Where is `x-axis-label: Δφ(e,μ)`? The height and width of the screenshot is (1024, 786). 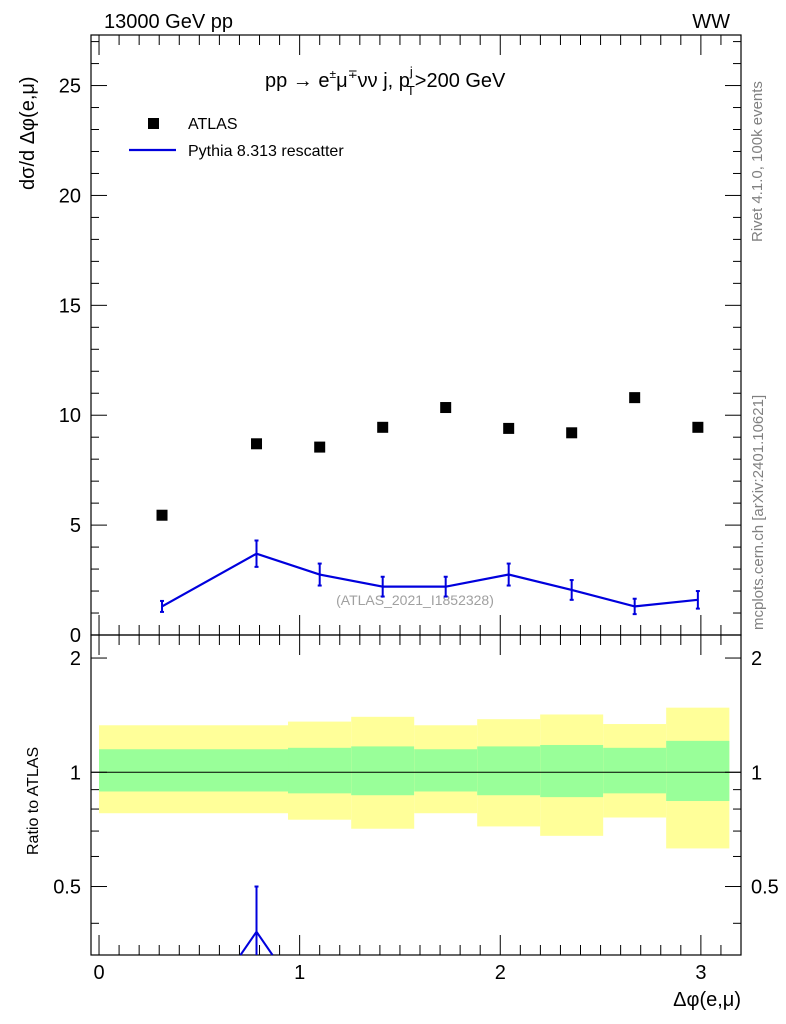
x-axis-label: Δφ(e,μ) is located at coordinates (707, 1000).